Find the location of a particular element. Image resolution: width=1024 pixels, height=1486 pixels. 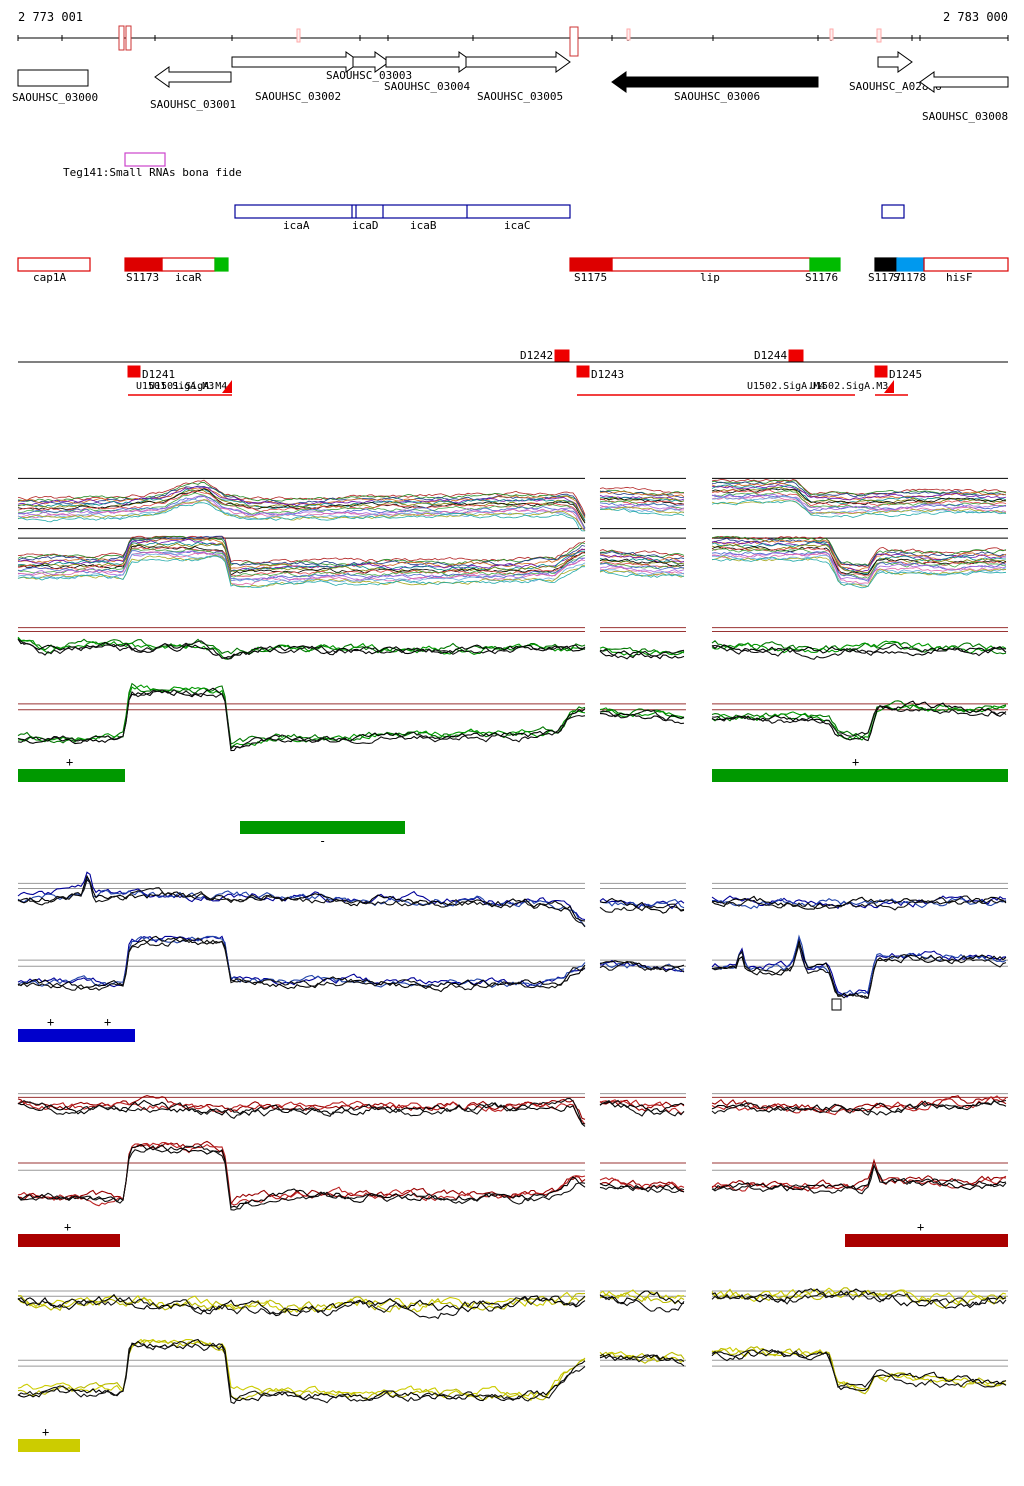

gene-label: SAOUHSC_03006 is located at coordinates (717, 96).